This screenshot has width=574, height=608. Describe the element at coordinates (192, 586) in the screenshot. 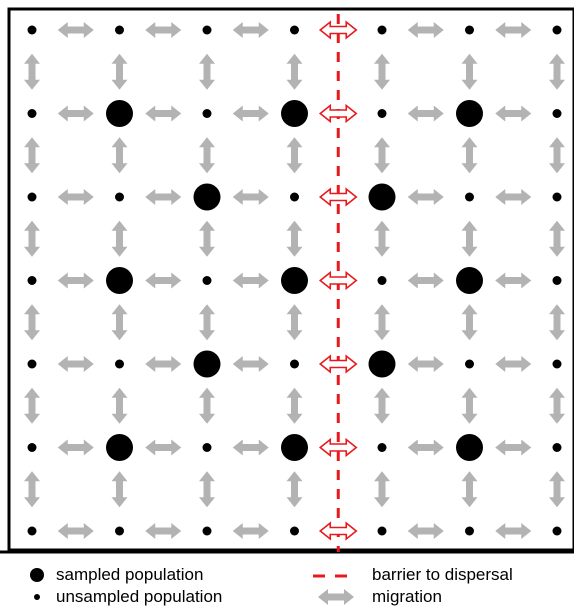

I see `legend-symbols` at that location.